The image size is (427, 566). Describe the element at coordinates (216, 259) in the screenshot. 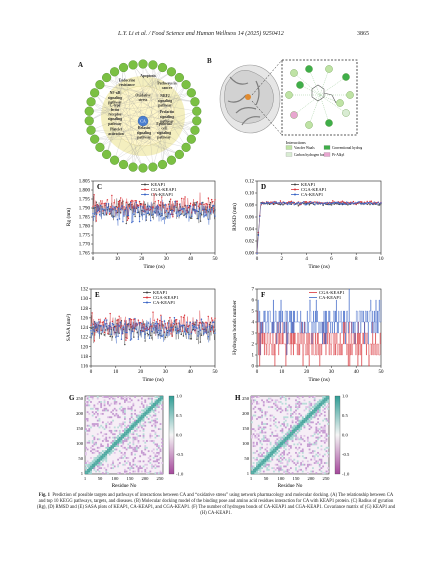

I see `x-tick-label: 50` at that location.